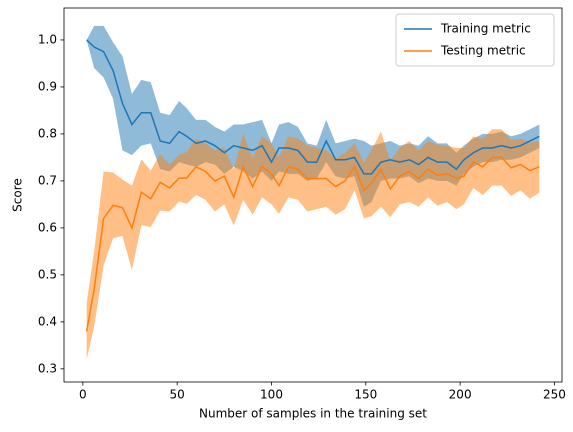 This screenshot has width=573, height=432. What do you see at coordinates (313, 414) in the screenshot?
I see `x-axis-label: Number of samples in the training set` at bounding box center [313, 414].